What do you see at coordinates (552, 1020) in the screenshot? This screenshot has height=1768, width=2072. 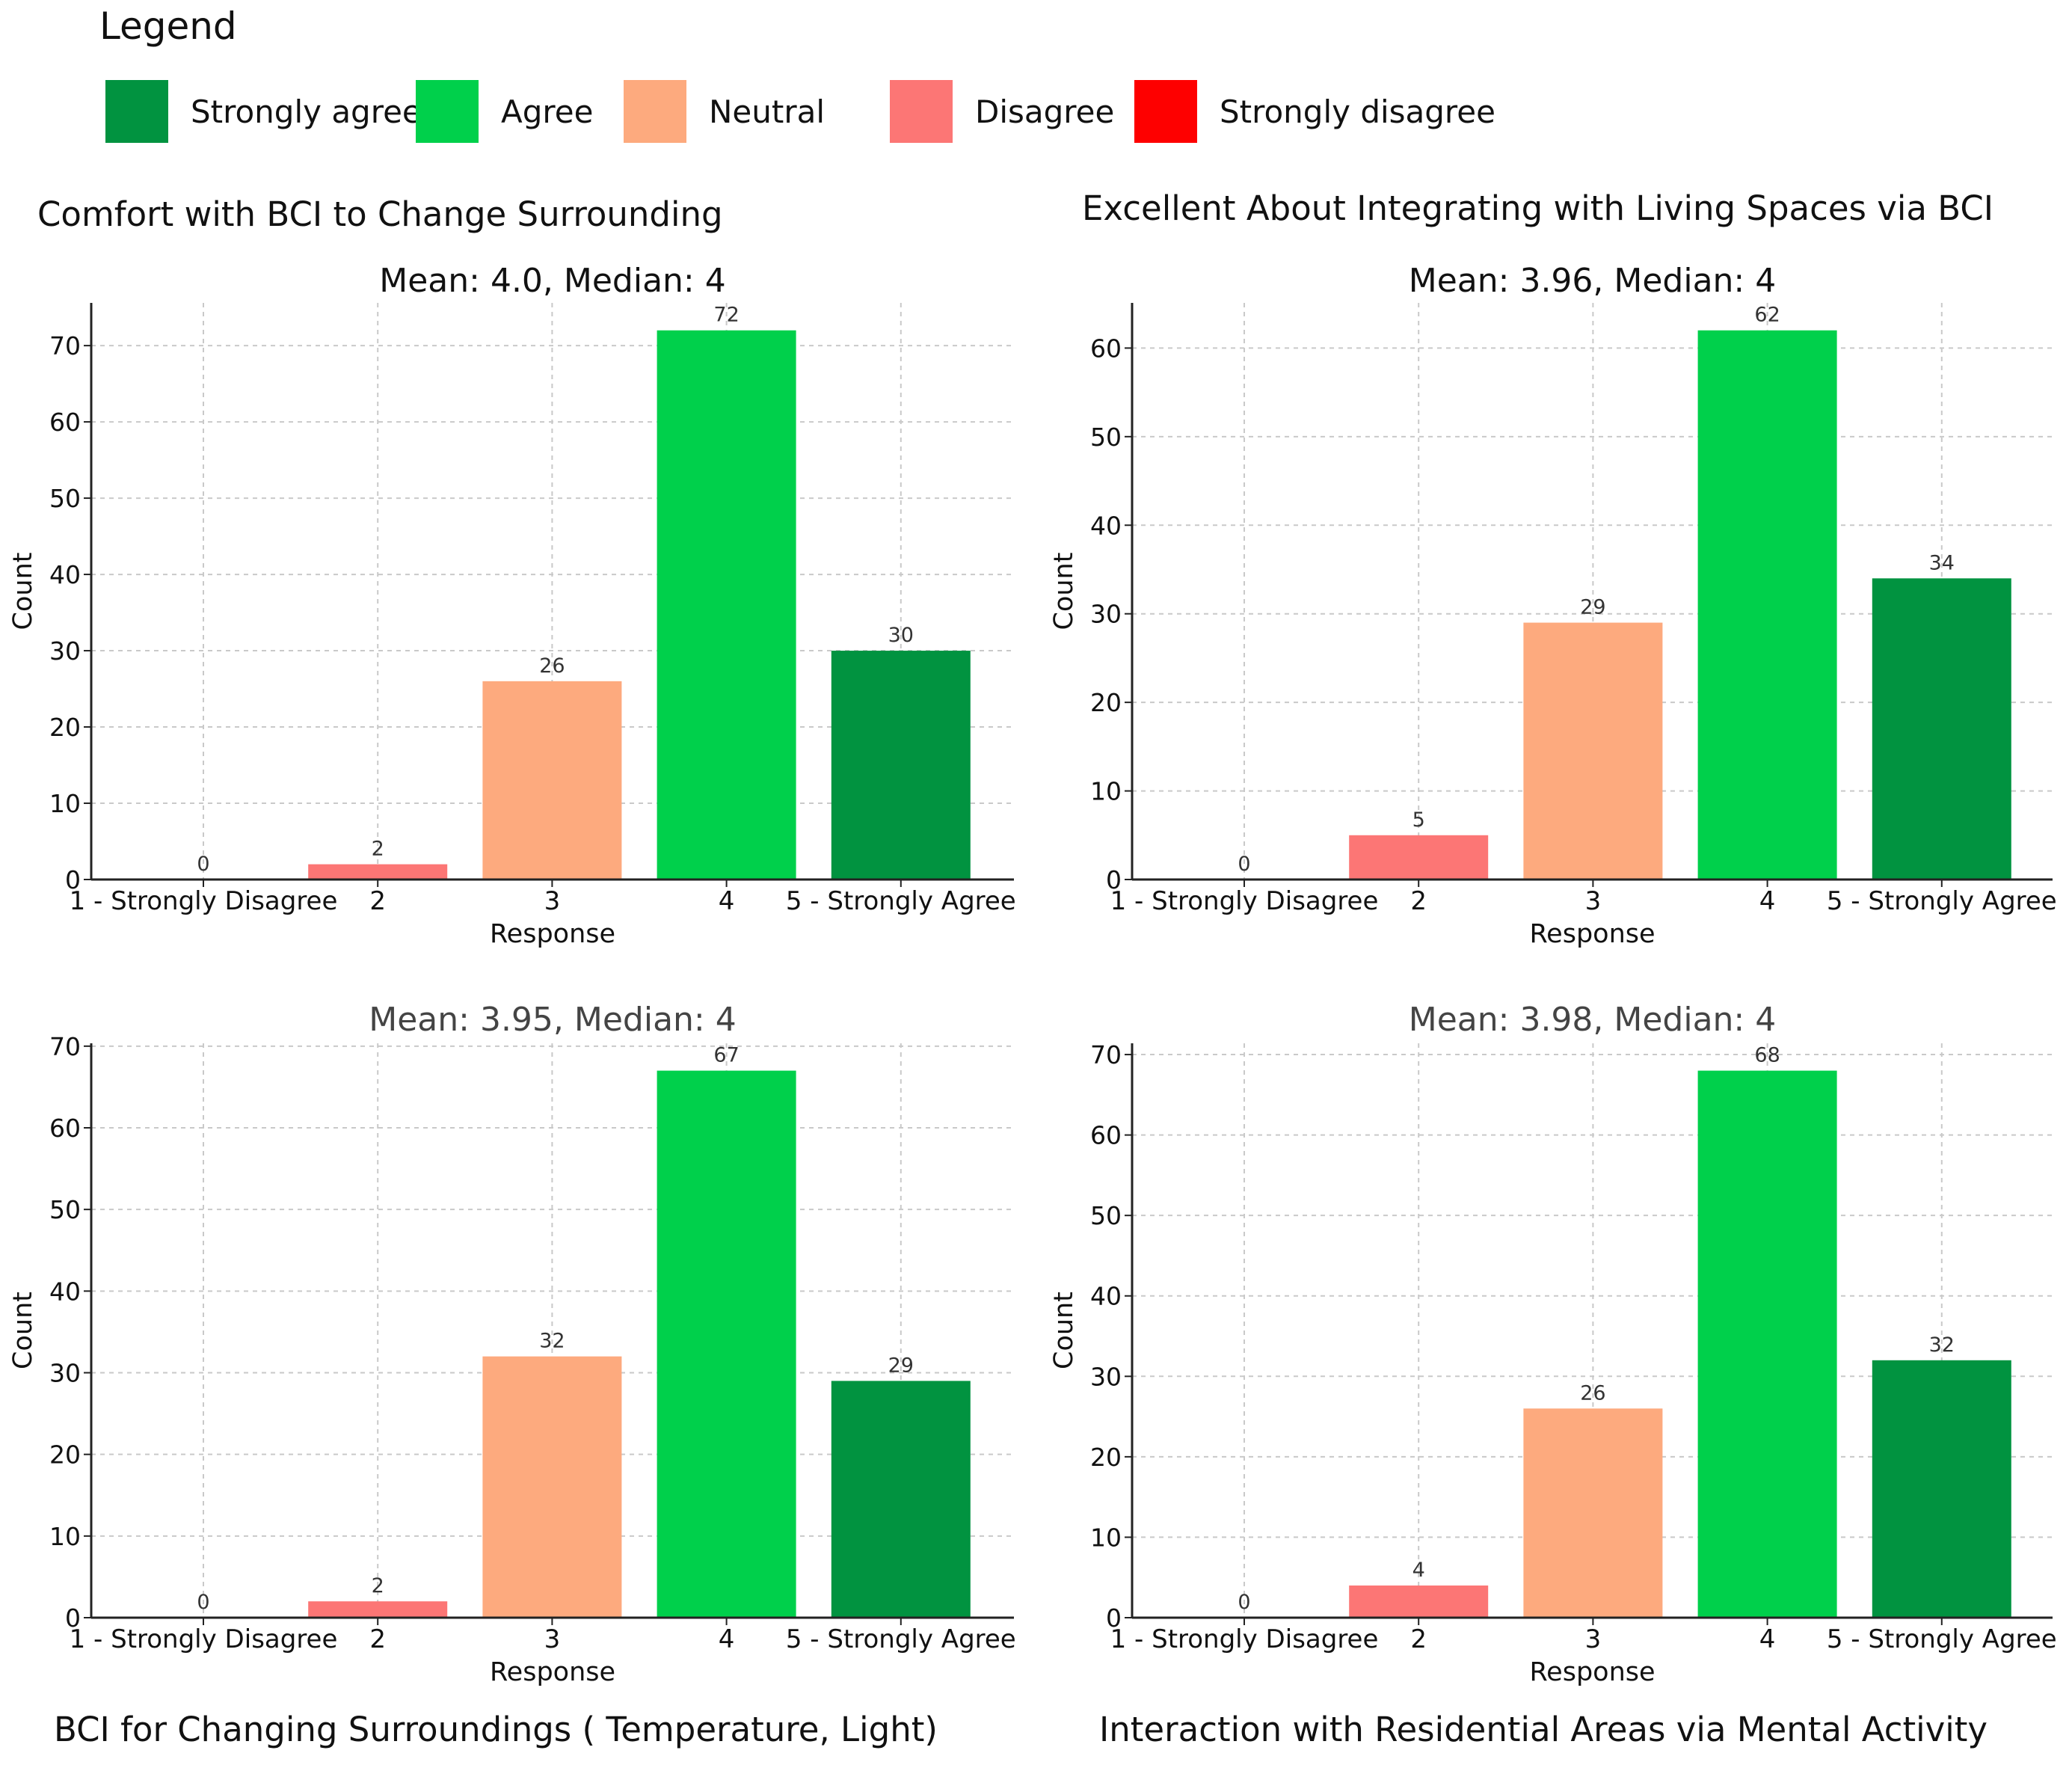 I see `chart-title: Mean: 3.95, Median: 4` at bounding box center [552, 1020].